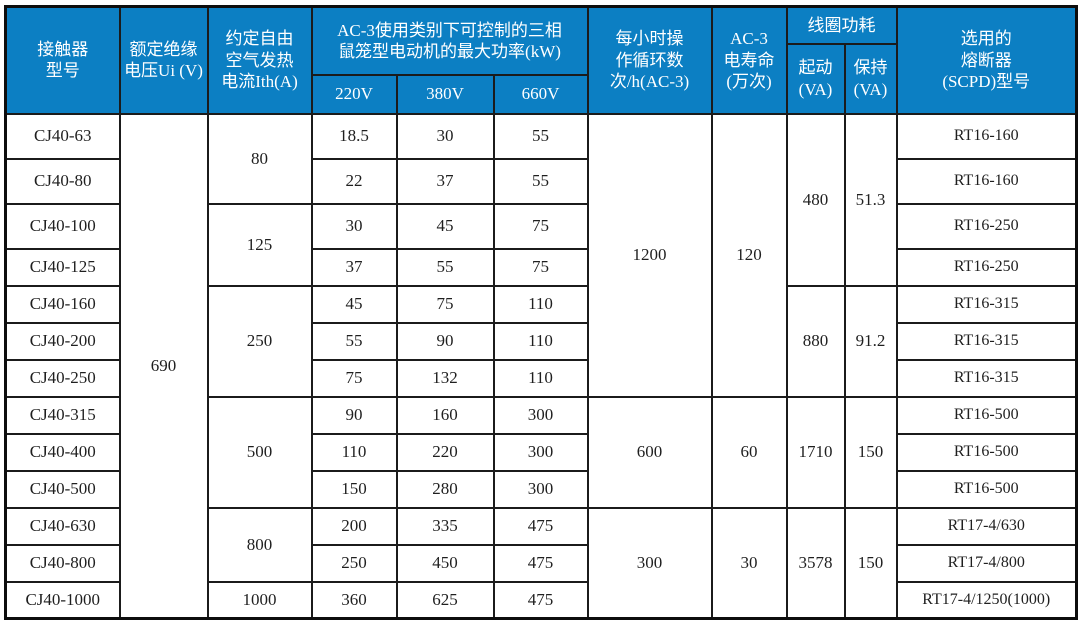 The image size is (1085, 632). I want to click on life-group-cell: 60, so click(749, 452).